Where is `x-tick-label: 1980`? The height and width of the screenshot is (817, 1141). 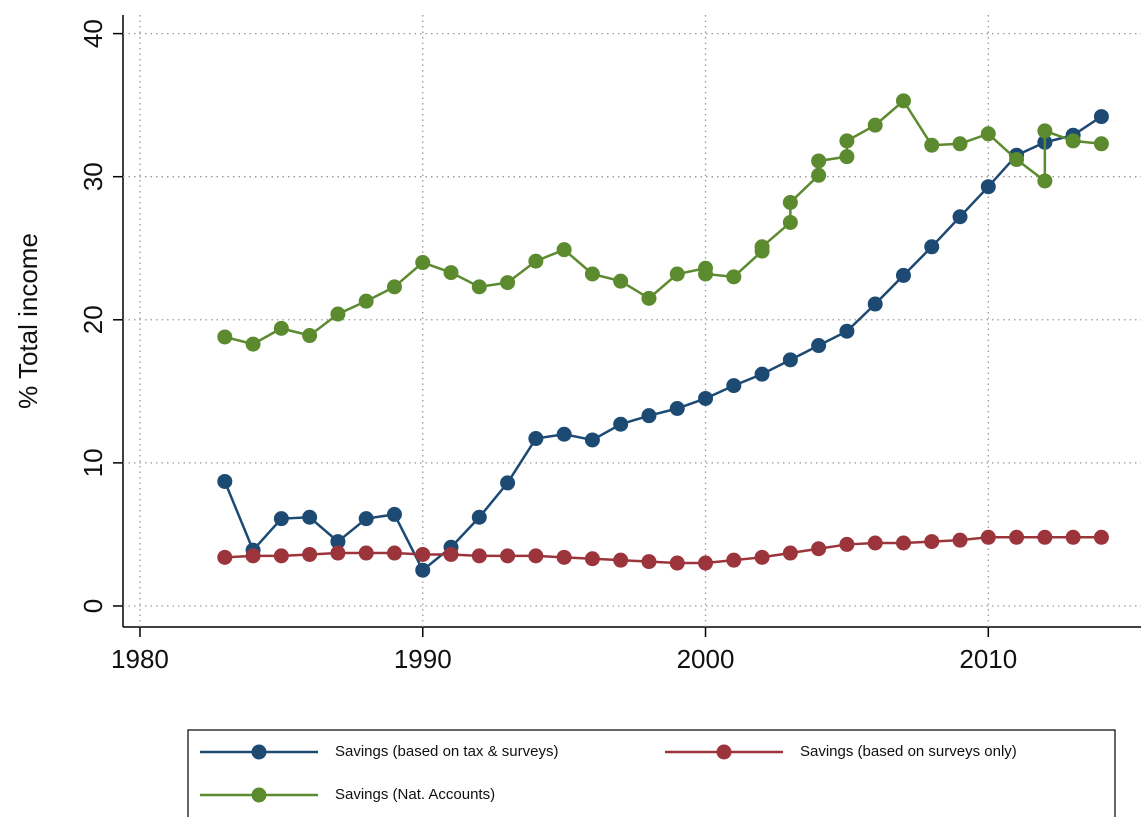 x-tick-label: 1980 is located at coordinates (140, 659).